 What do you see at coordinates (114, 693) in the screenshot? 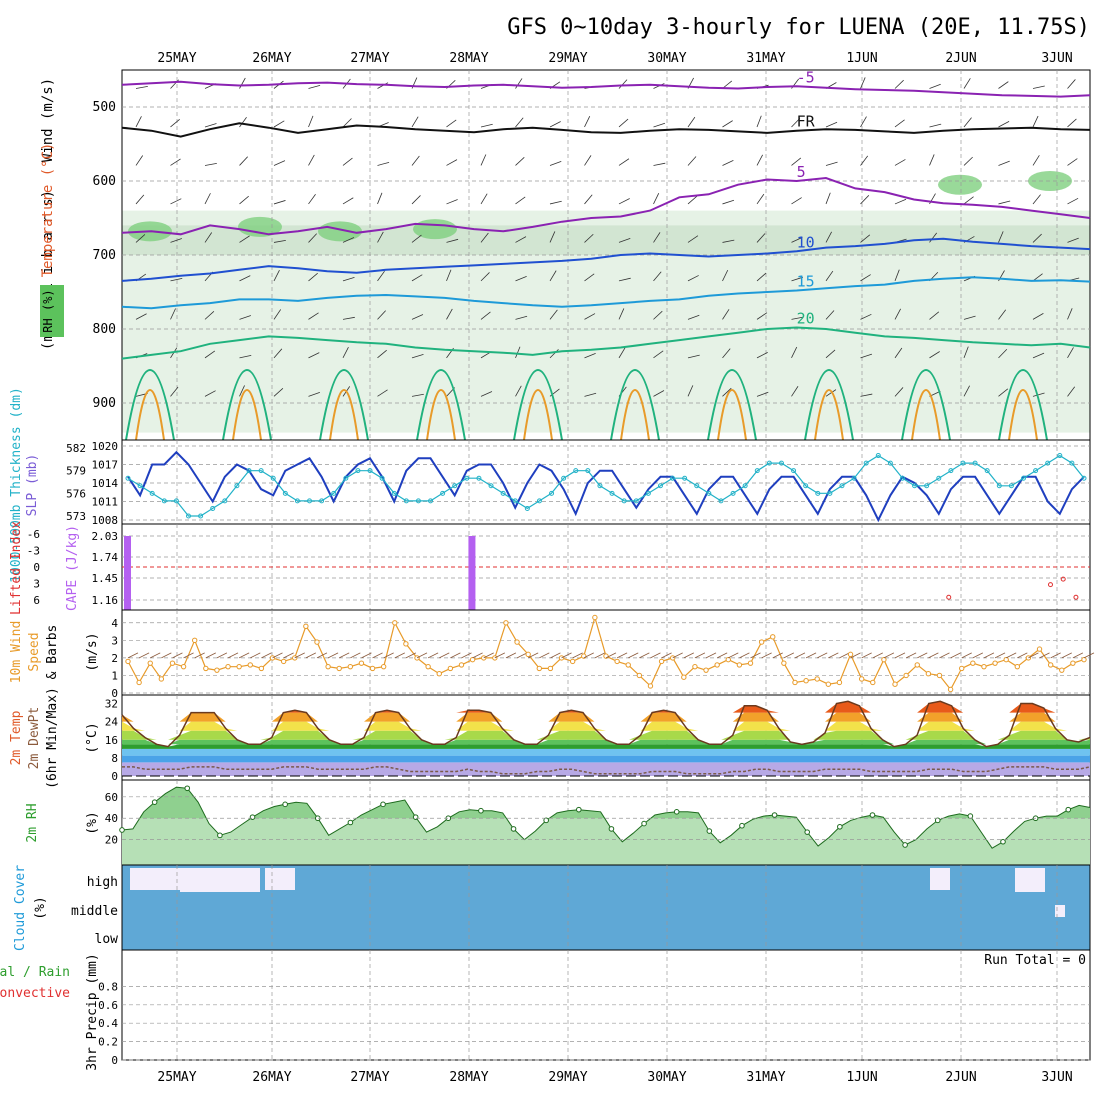
I see `y-tick-label: 0` at bounding box center [114, 693].